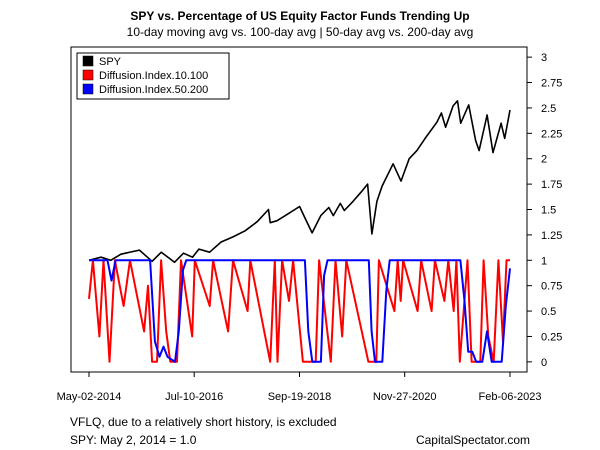 This screenshot has width=600, height=450. What do you see at coordinates (544, 261) in the screenshot?
I see `y-tick-label: 1` at bounding box center [544, 261].